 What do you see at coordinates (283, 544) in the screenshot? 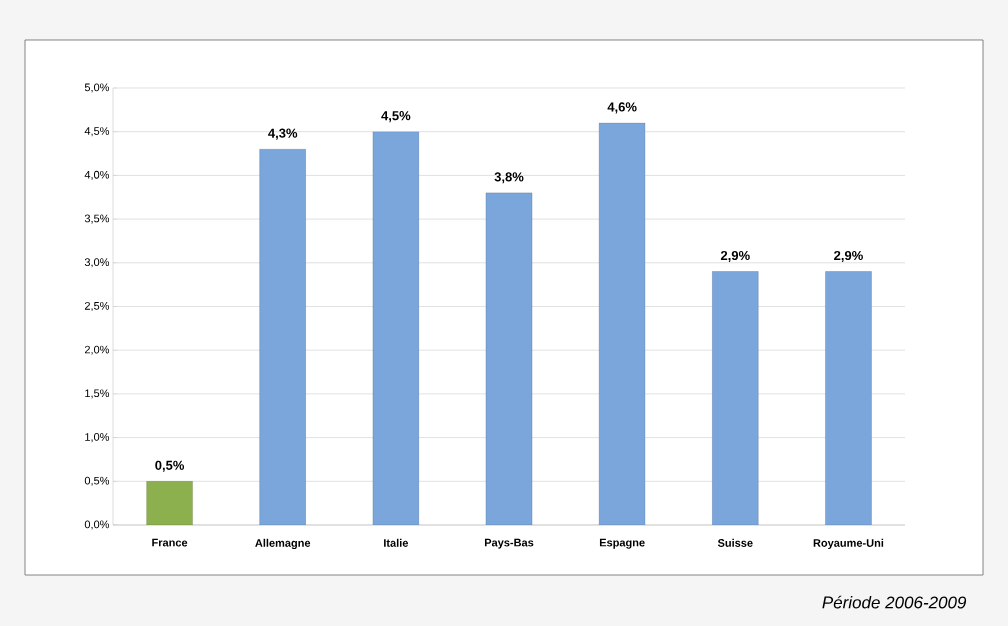
I see `x-tick-label: Allemagne` at bounding box center [283, 544].